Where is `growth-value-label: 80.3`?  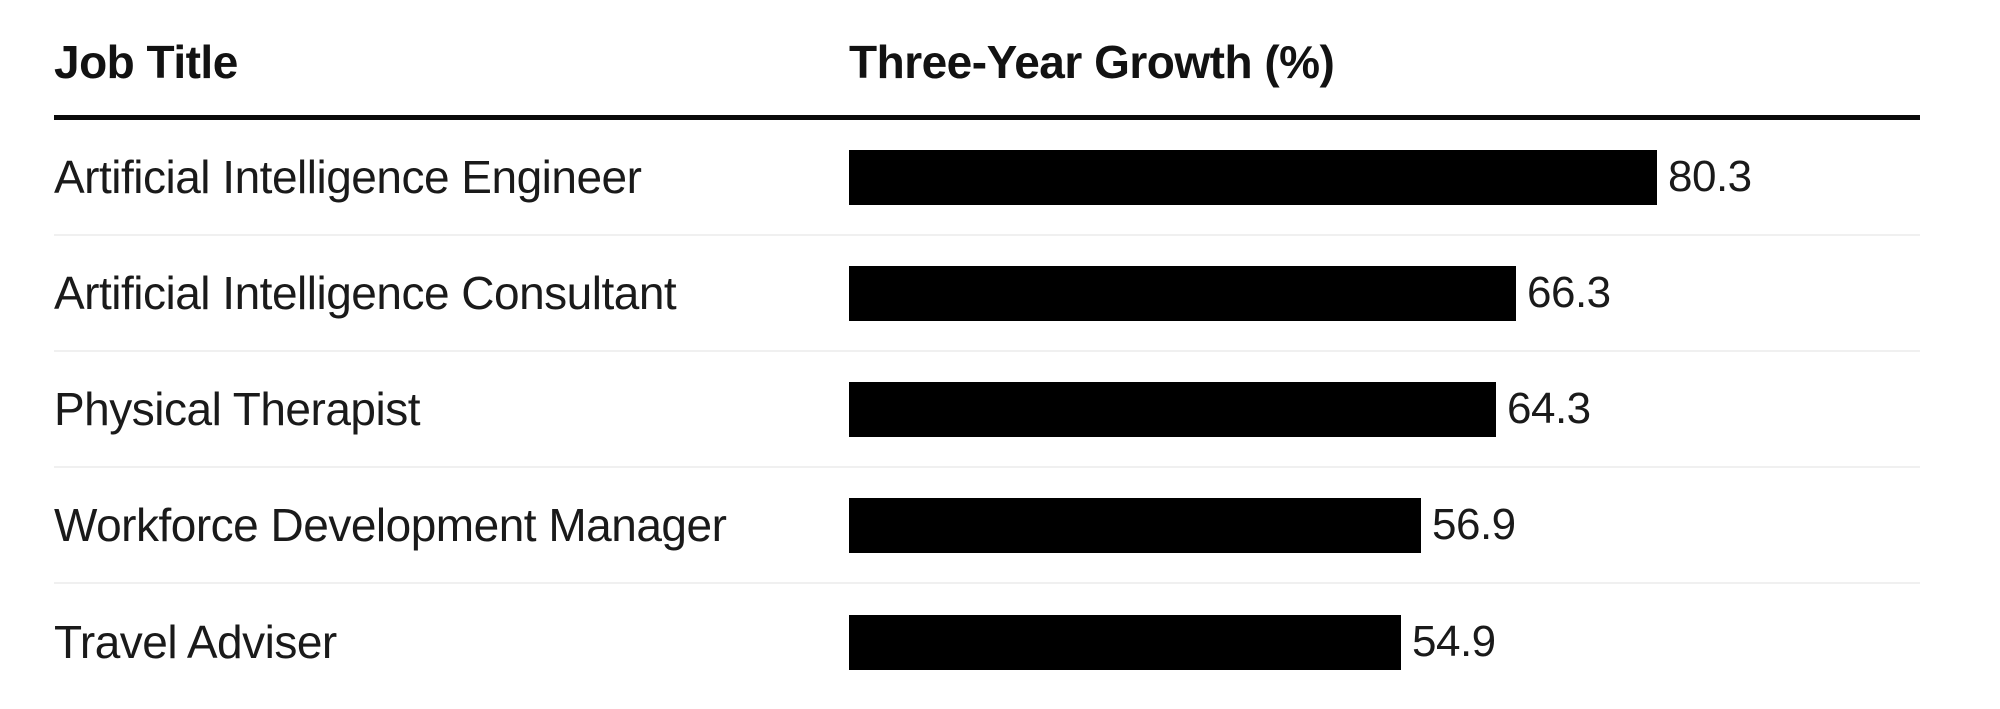 growth-value-label: 80.3 is located at coordinates (1710, 176).